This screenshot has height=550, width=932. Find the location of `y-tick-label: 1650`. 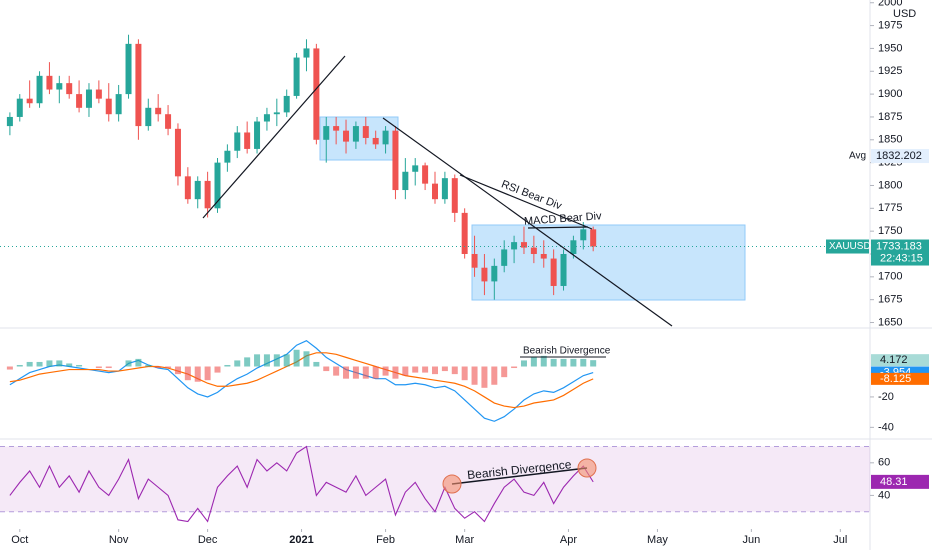

y-tick-label: 1650 is located at coordinates (890, 322).